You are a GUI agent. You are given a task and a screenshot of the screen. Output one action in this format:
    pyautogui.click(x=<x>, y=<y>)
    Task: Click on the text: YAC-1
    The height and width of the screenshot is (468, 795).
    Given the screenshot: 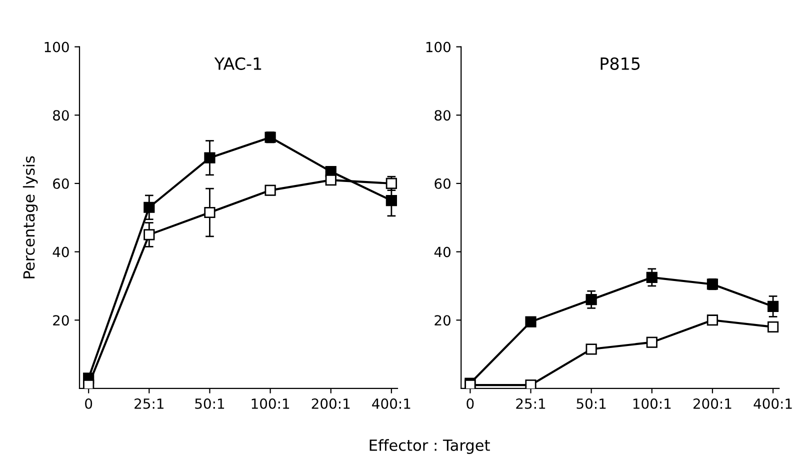 What is the action you would take?
    pyautogui.click(x=238, y=63)
    